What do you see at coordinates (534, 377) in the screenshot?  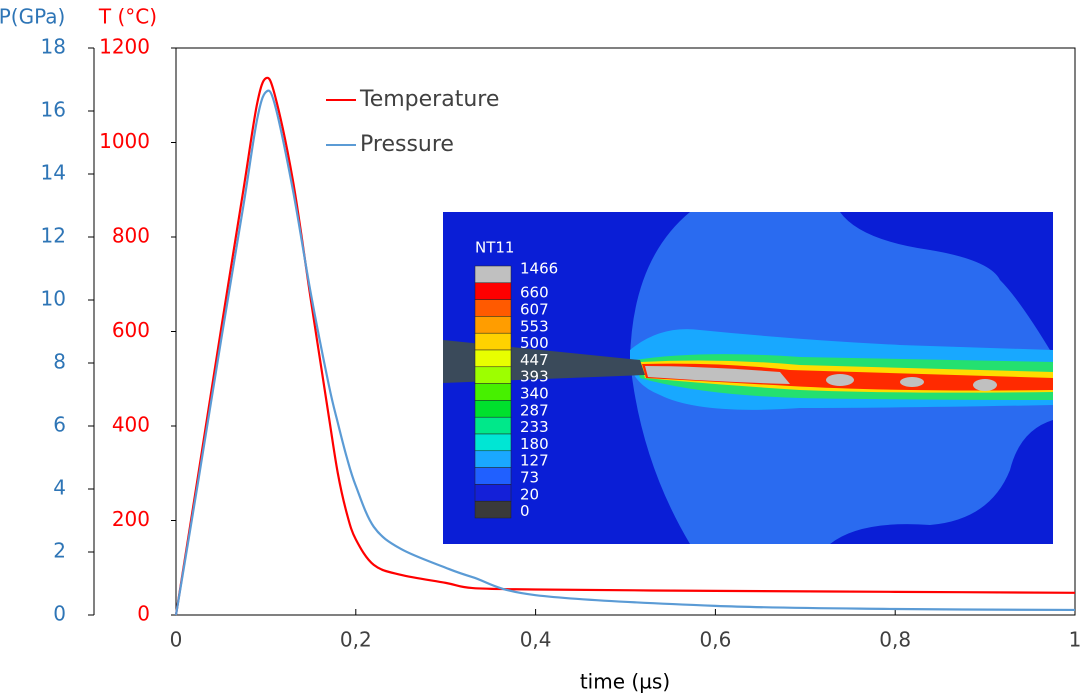 I see `inset-legend-label: 393` at bounding box center [534, 377].